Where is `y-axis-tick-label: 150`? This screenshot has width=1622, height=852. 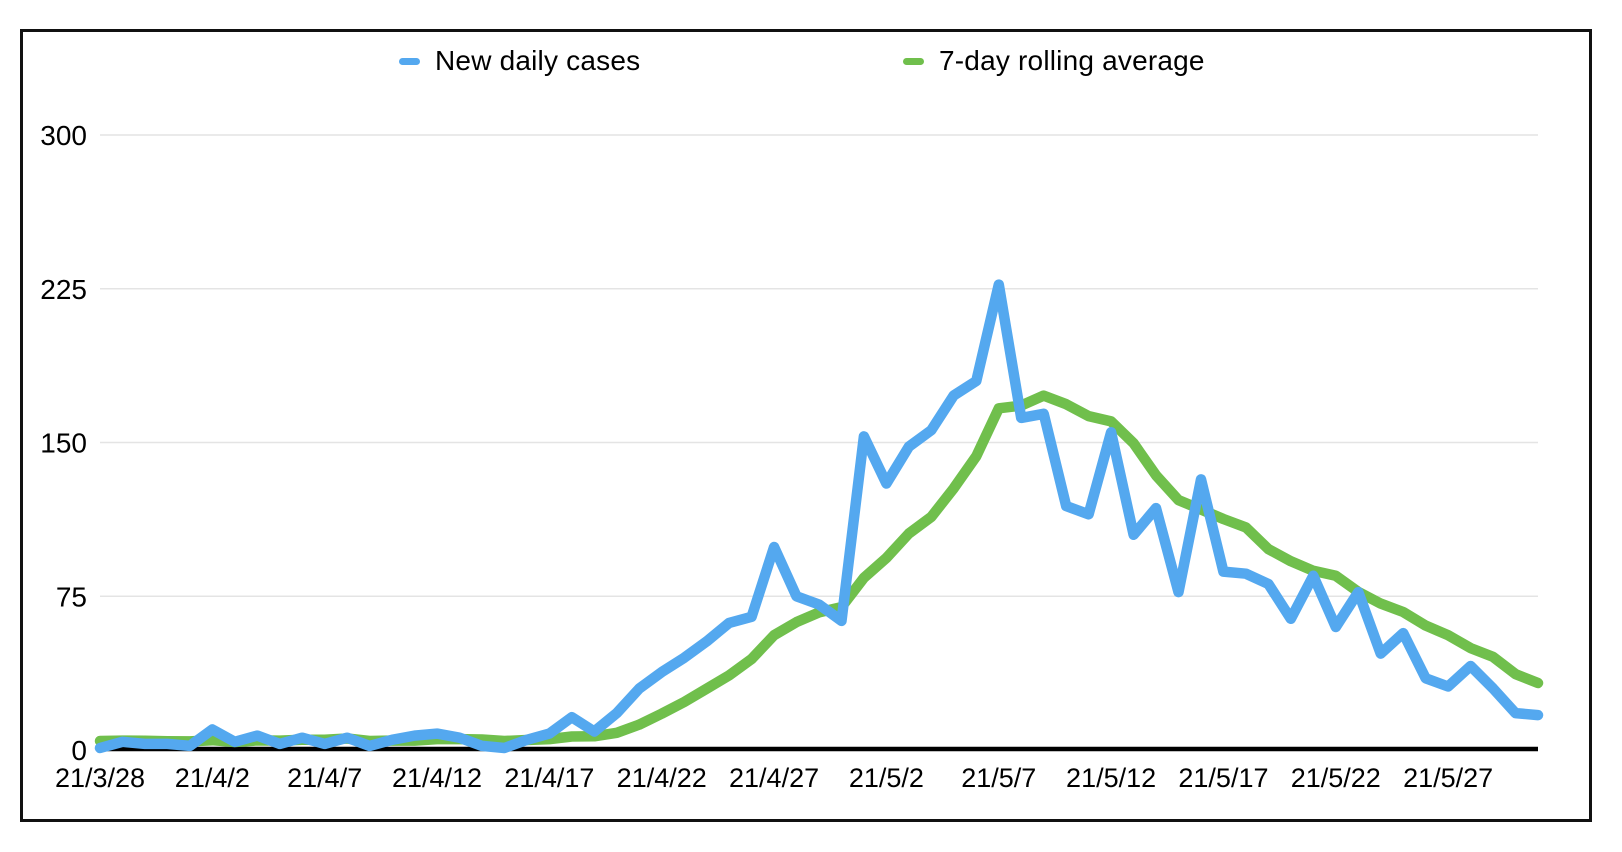
y-axis-tick-label: 150 is located at coordinates (63, 443).